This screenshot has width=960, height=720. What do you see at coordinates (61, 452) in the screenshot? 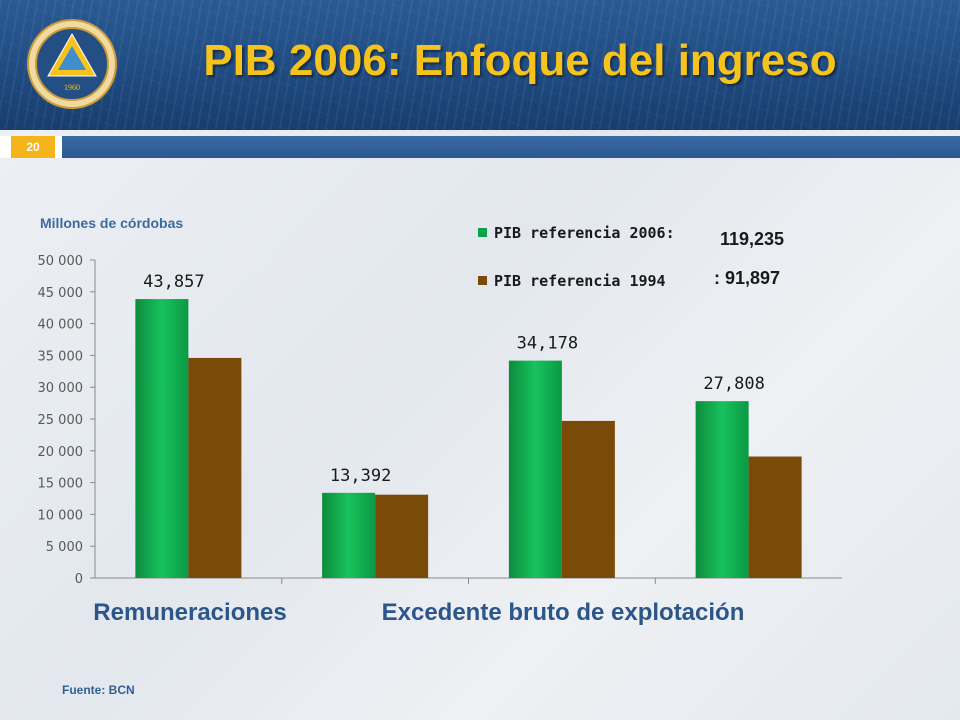
I see `y-tick-label: 20 000` at bounding box center [61, 452].